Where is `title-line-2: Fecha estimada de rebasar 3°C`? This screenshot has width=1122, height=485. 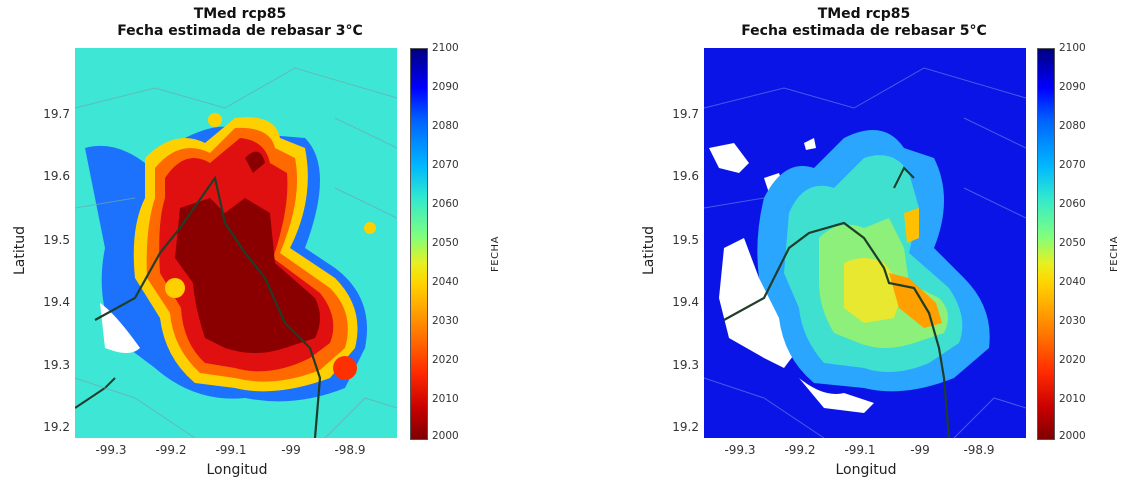 title-line-2: Fecha estimada de rebasar 3°C is located at coordinates (240, 31).